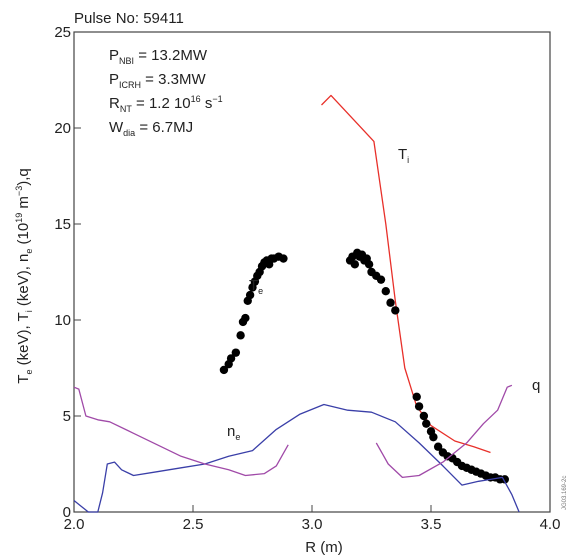 Image resolution: width=568 pixels, height=557 pixels. What do you see at coordinates (158, 56) in the screenshot?
I see `parameter-line: PNBI = 13.2MW` at bounding box center [158, 56].